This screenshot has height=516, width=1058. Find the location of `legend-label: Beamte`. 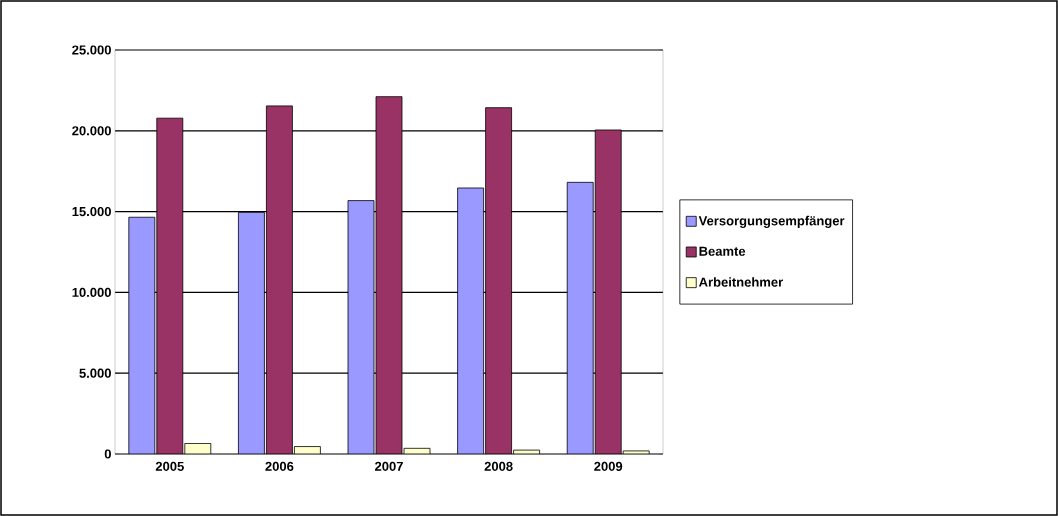

legend-label: Beamte is located at coordinates (722, 251).